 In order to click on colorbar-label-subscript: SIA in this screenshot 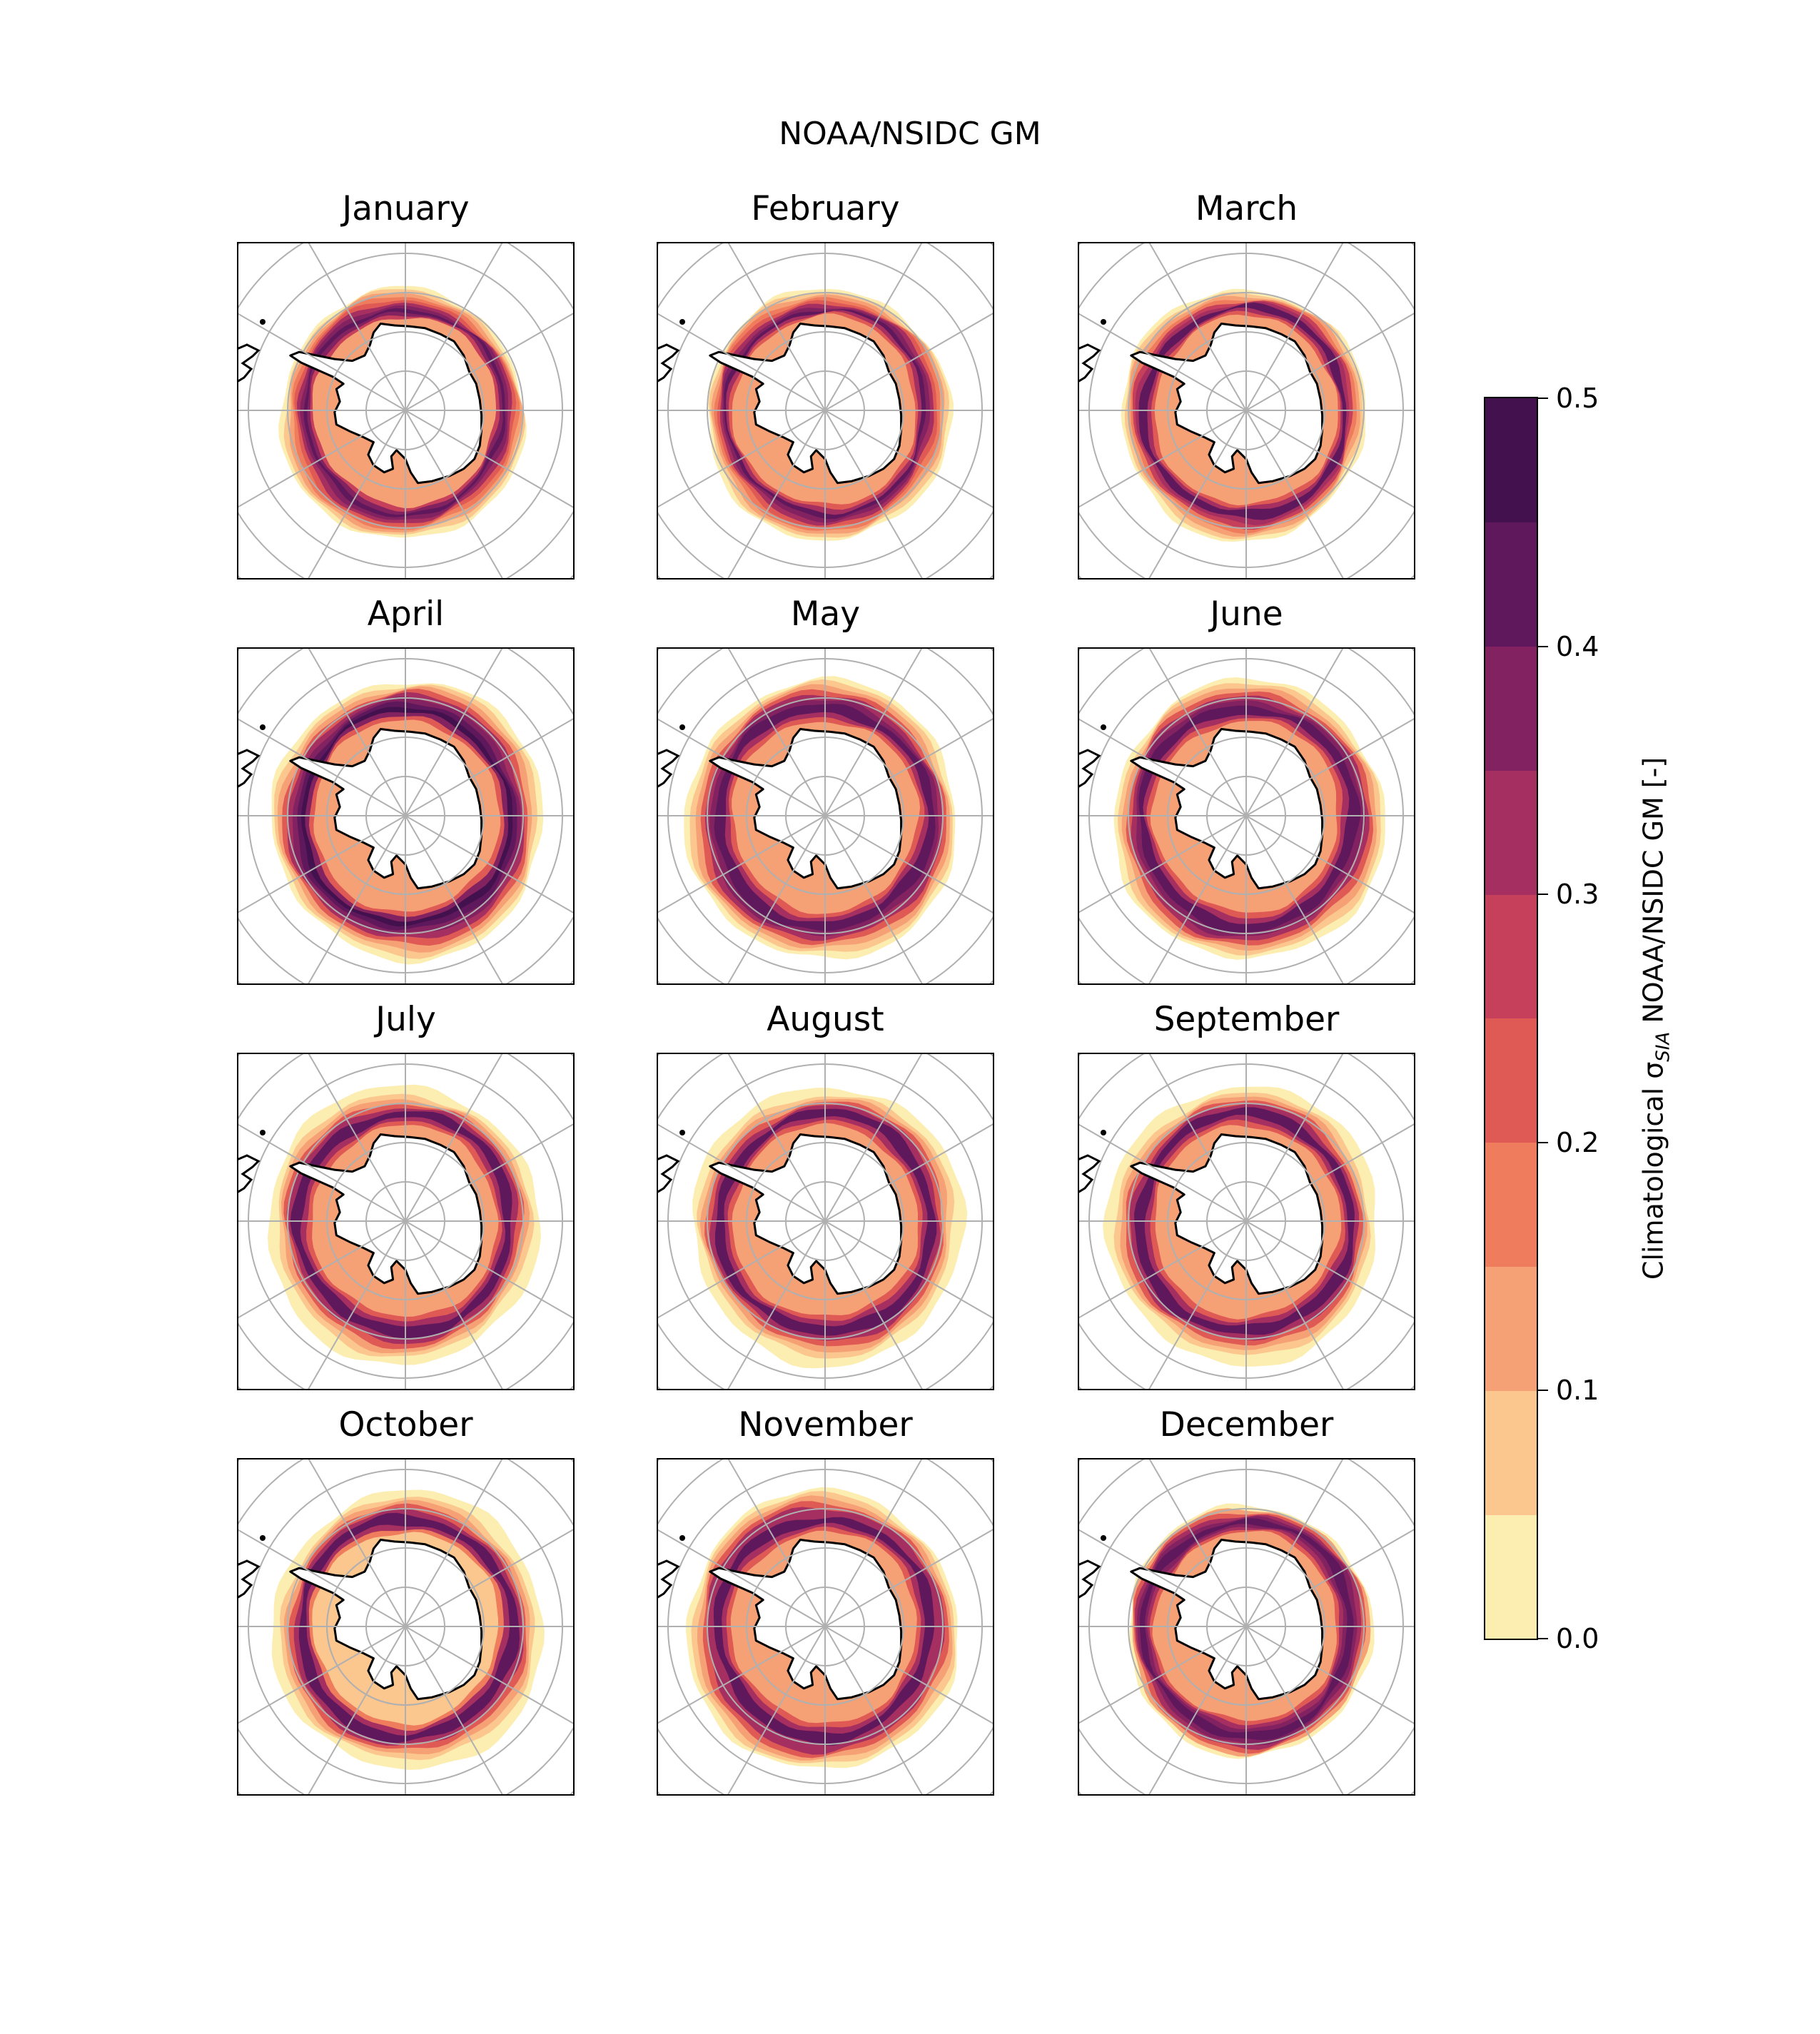, I will do `click(1663, 1046)`.